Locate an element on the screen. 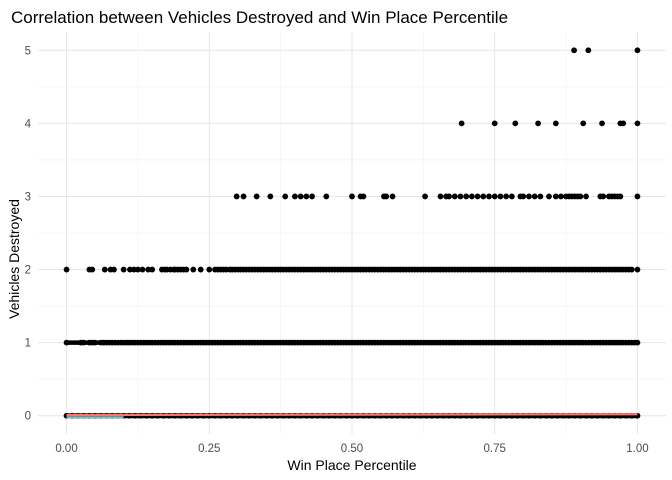 The height and width of the screenshot is (480, 672). y-tick-label: 2 is located at coordinates (28, 271).